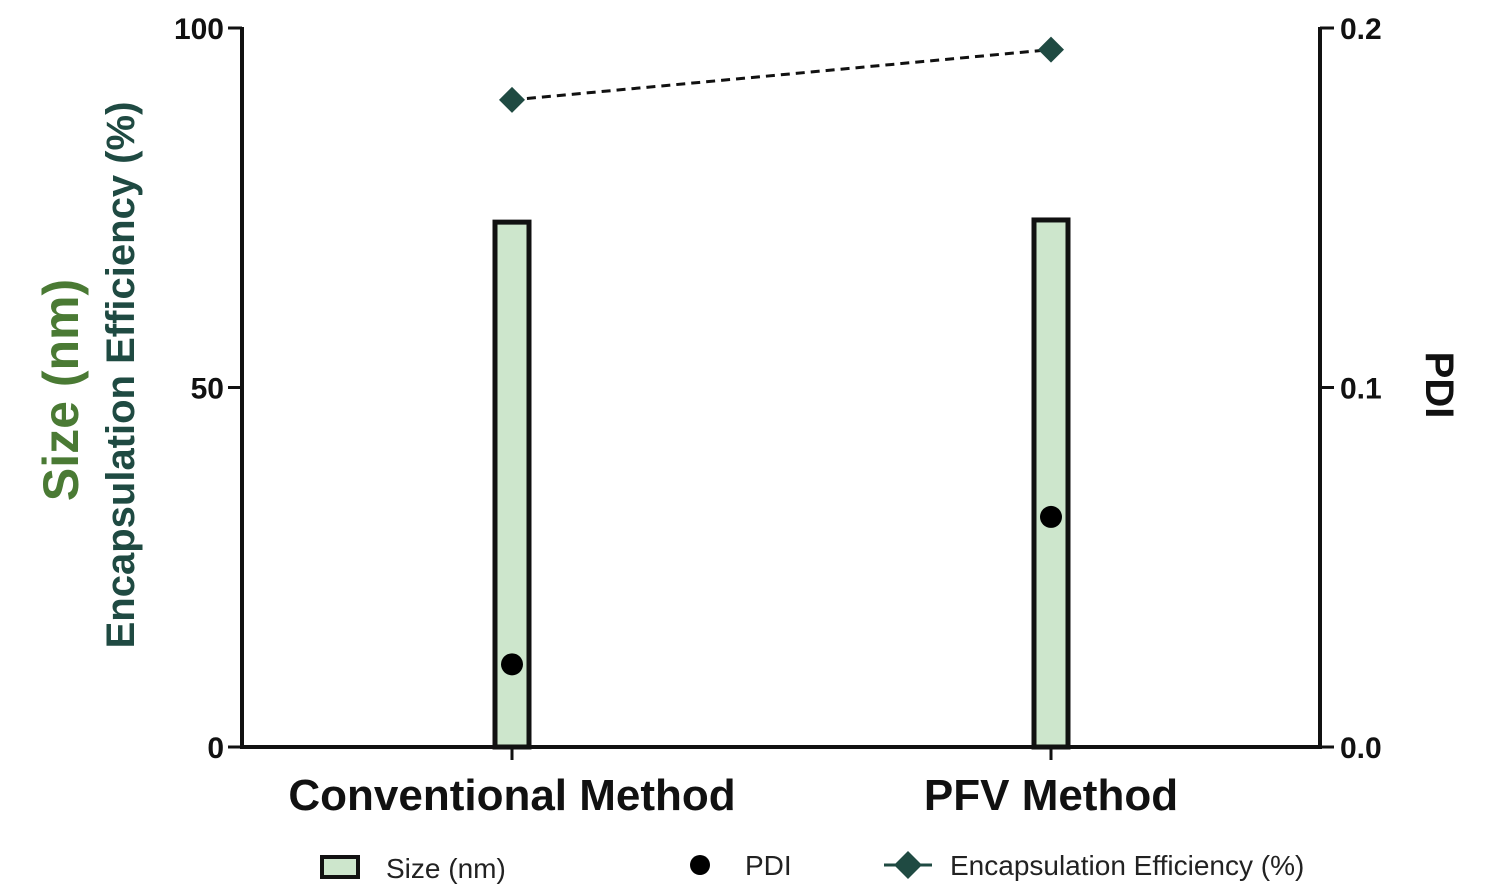 The width and height of the screenshot is (1494, 887). I want to click on legend-pdi-label: PDI, so click(768, 865).